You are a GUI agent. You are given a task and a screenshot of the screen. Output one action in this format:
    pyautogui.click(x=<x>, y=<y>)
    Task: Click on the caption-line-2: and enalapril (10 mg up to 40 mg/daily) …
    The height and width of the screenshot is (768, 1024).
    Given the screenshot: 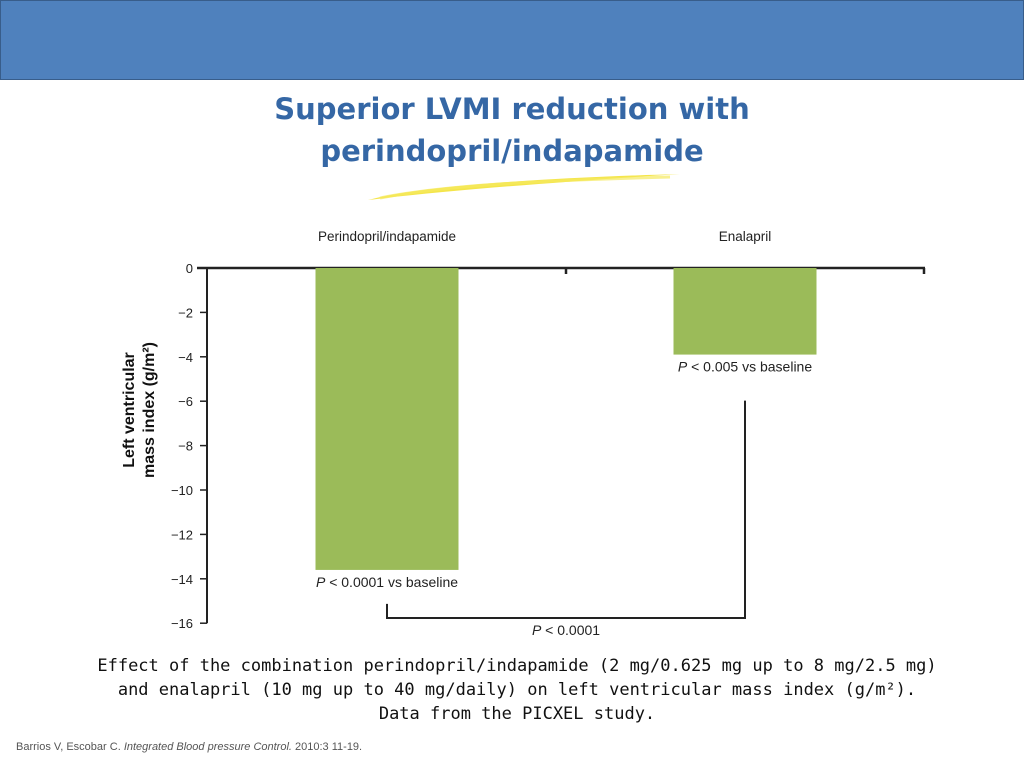 What is the action you would take?
    pyautogui.click(x=517, y=690)
    